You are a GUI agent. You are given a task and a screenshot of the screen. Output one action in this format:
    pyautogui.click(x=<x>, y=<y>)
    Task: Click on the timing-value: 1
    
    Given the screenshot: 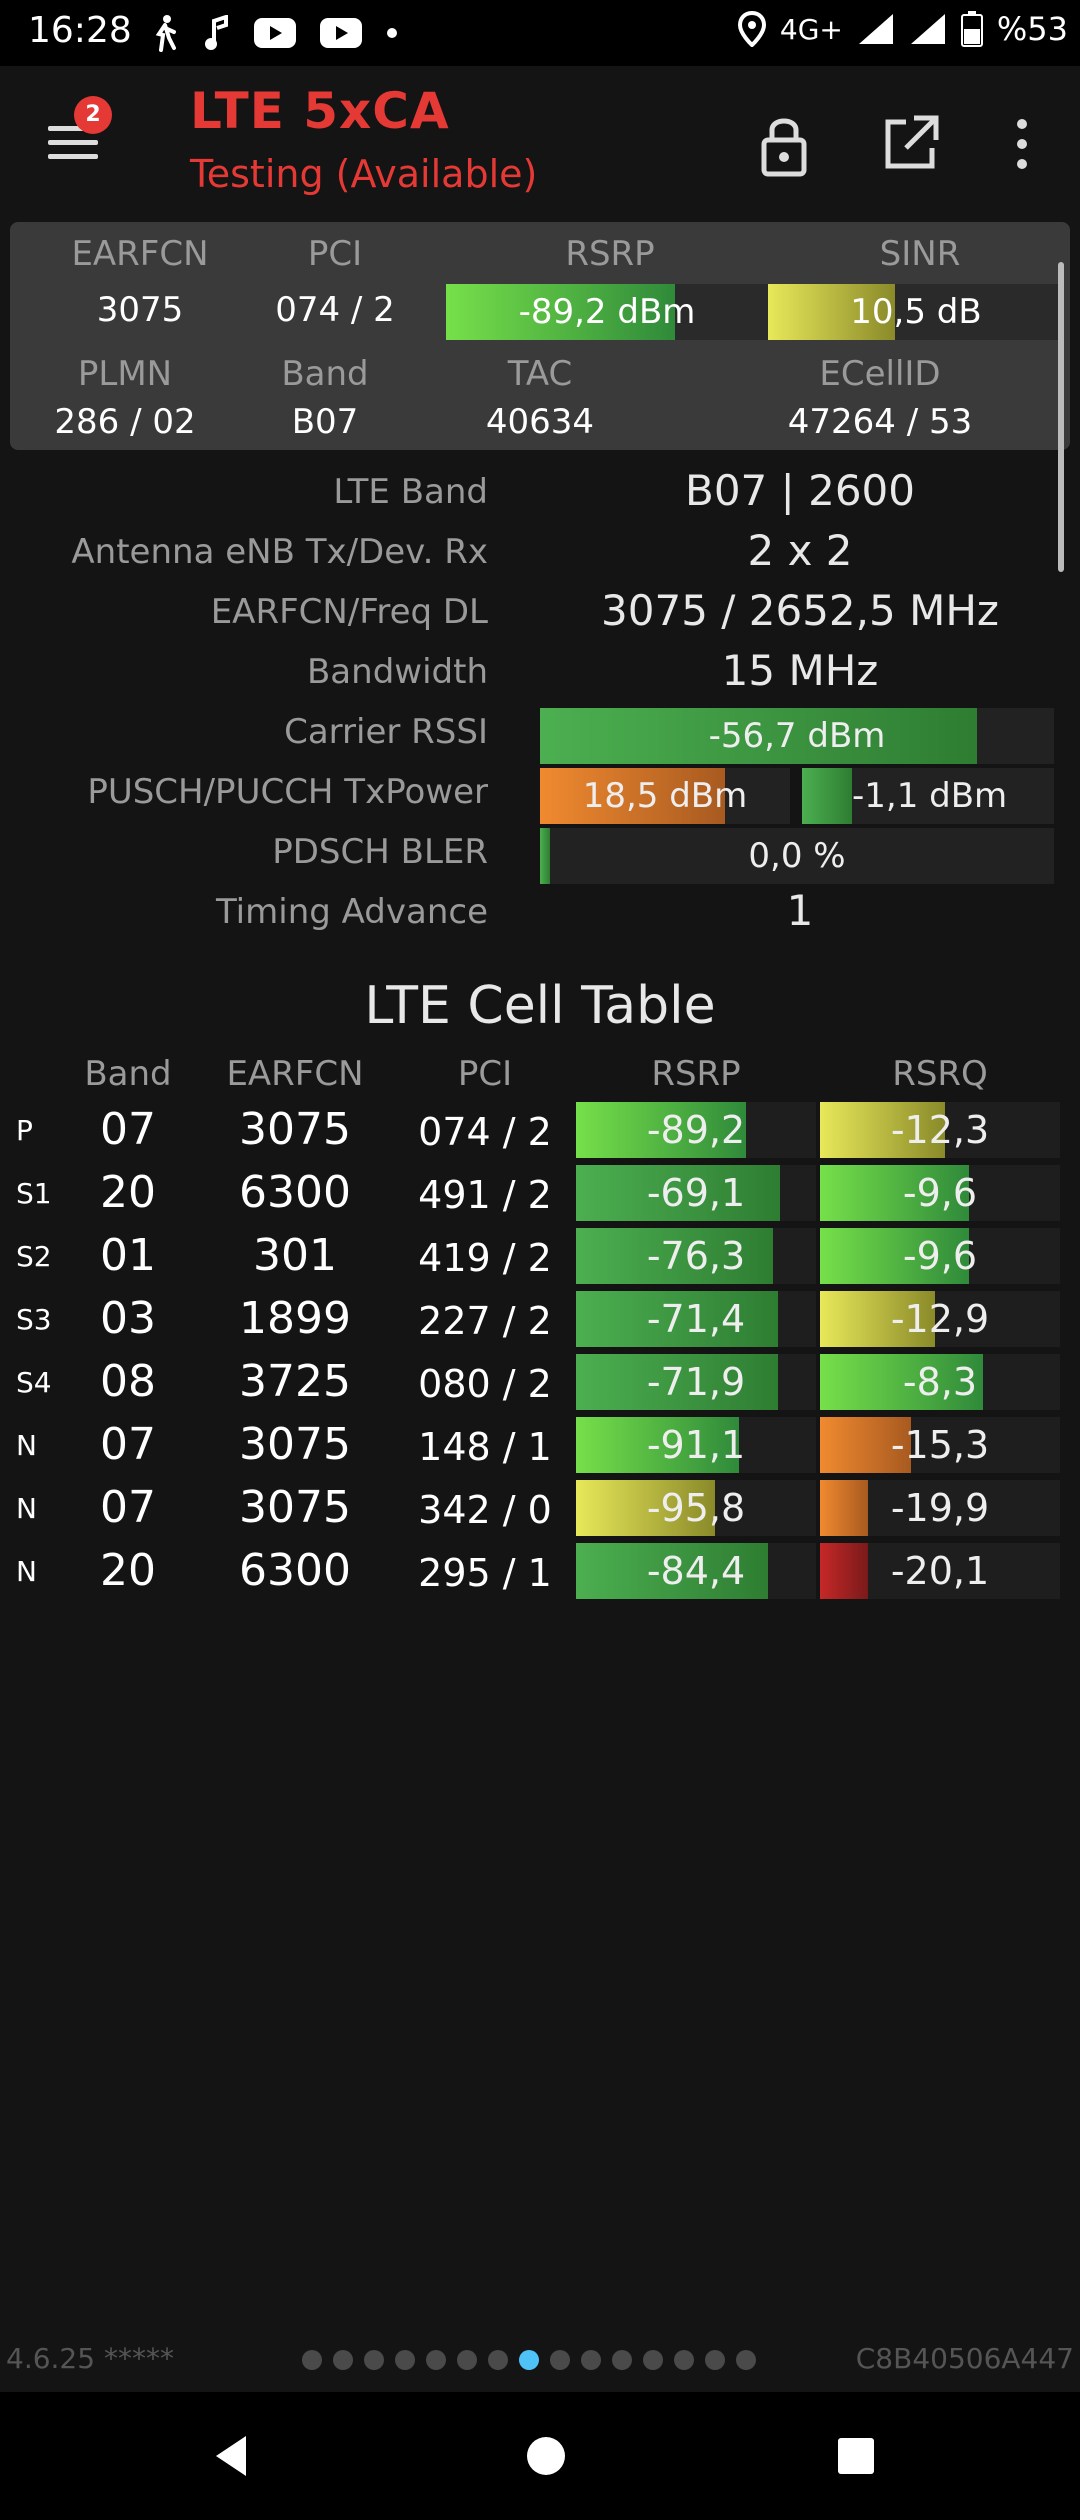 What is the action you would take?
    pyautogui.click(x=800, y=910)
    